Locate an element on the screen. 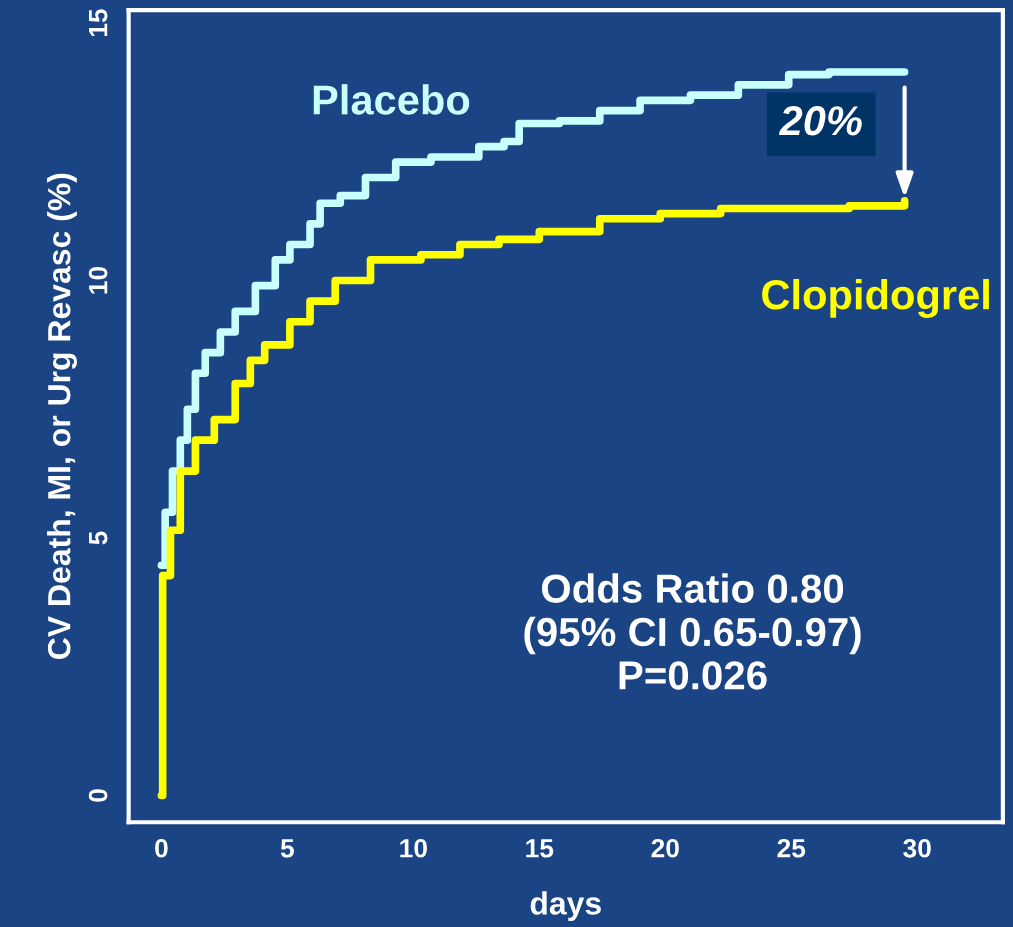 This screenshot has width=1013, height=927. series-label: Placebo is located at coordinates (391, 99).